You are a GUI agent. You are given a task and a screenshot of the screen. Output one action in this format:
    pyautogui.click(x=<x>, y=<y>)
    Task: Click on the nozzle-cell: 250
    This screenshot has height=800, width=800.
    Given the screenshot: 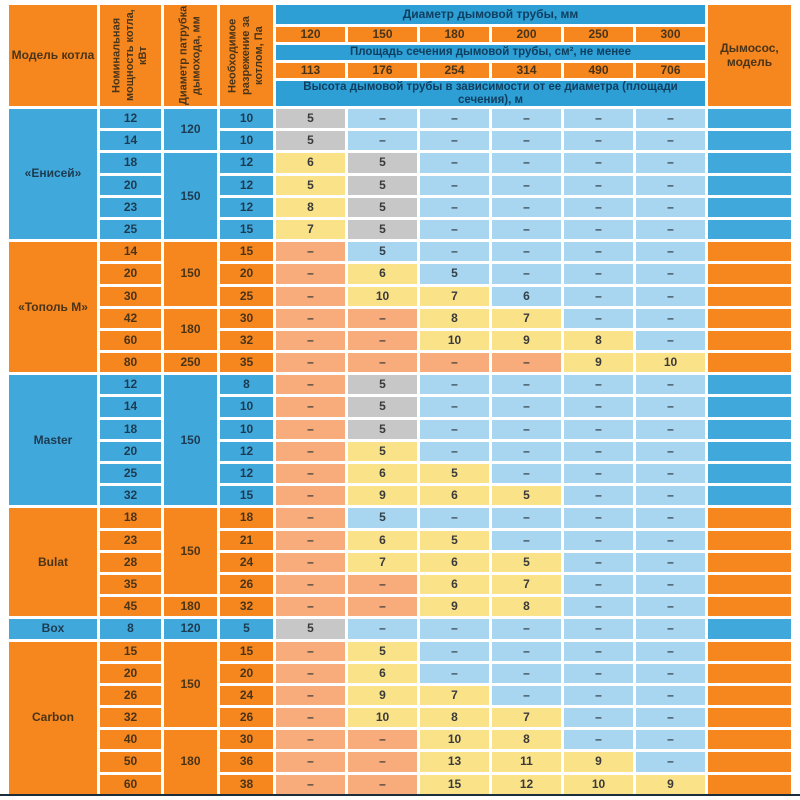 What is the action you would take?
    pyautogui.click(x=190, y=363)
    